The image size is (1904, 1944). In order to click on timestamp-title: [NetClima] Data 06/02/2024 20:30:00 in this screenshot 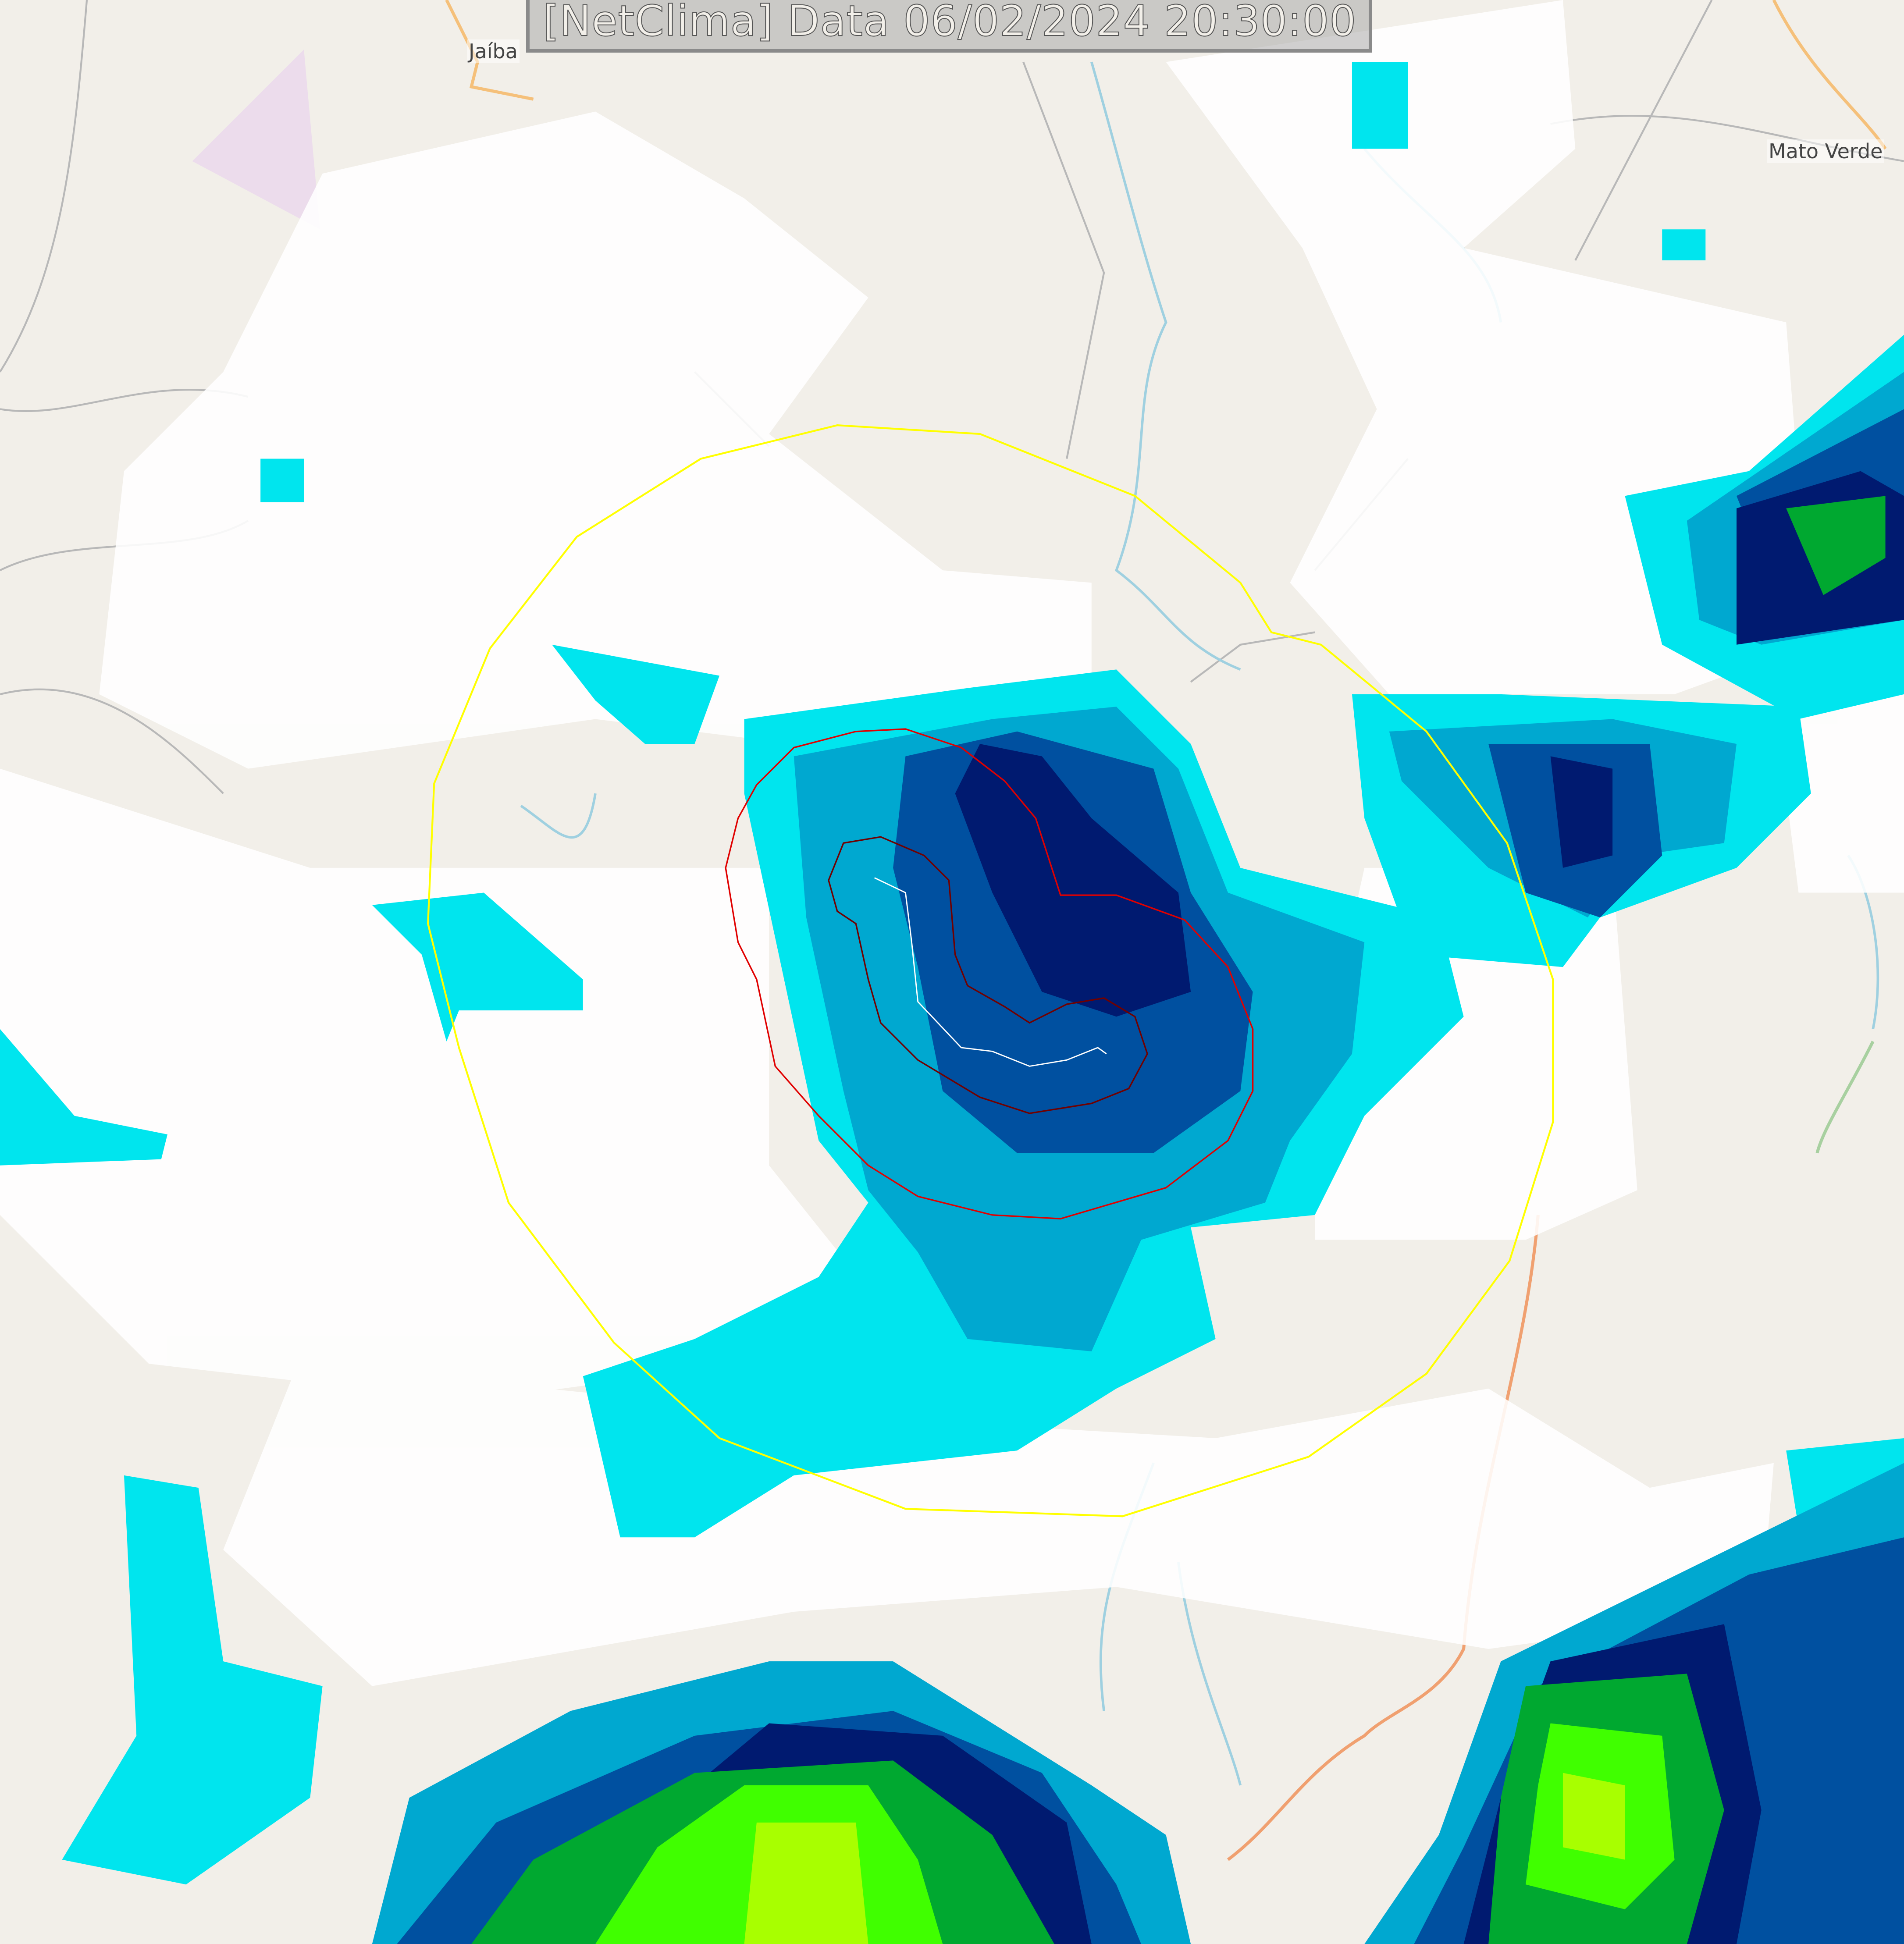, I will do `click(949, 23)`.